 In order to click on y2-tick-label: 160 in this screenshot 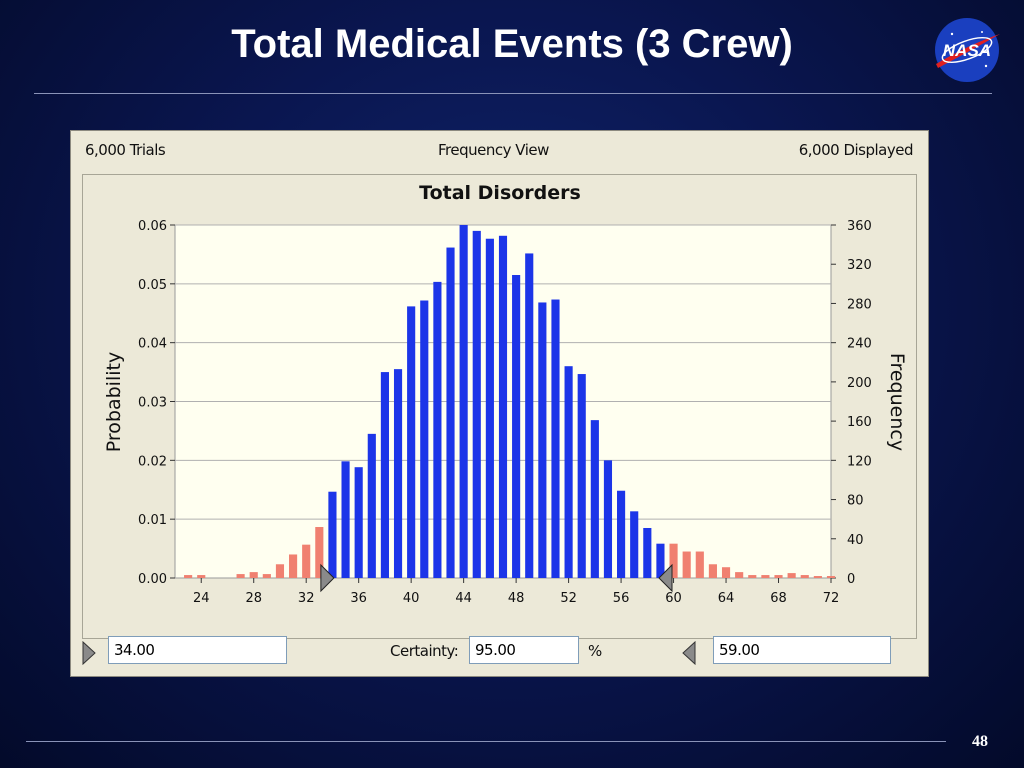, I will do `click(859, 422)`.